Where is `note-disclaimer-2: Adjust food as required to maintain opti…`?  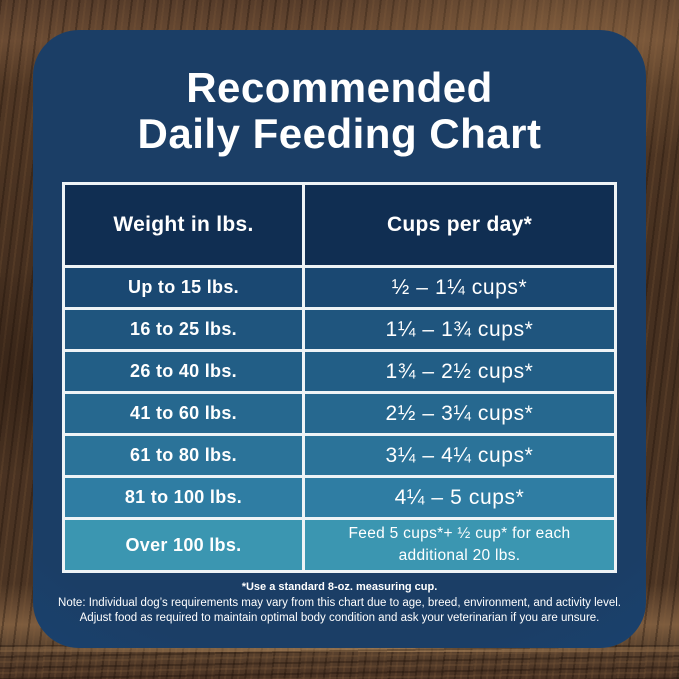
note-disclaimer-2: Adjust food as required to maintain opti… is located at coordinates (339, 618).